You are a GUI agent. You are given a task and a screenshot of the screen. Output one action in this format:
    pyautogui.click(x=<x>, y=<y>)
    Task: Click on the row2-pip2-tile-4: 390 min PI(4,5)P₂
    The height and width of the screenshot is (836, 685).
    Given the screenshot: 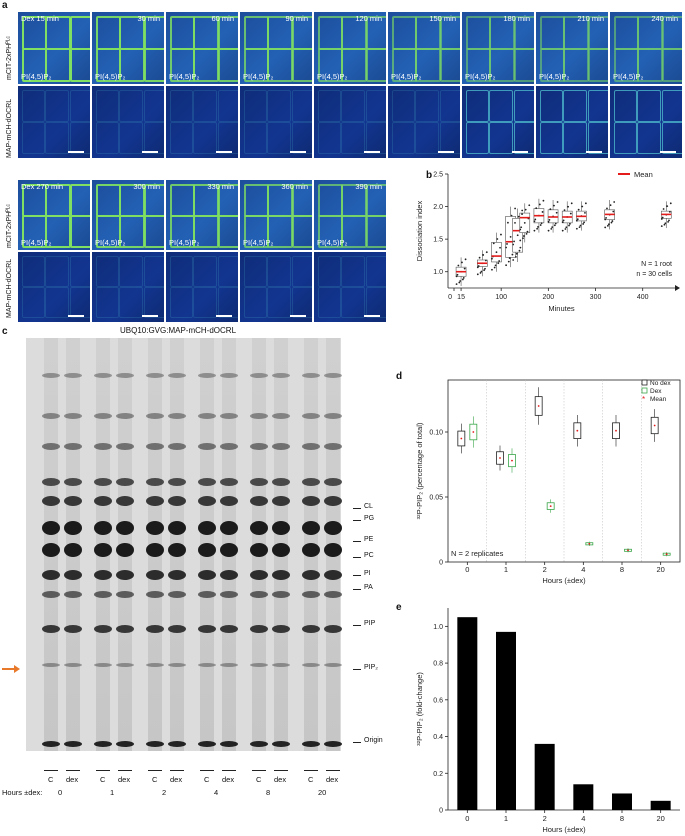 What is the action you would take?
    pyautogui.click(x=350, y=215)
    